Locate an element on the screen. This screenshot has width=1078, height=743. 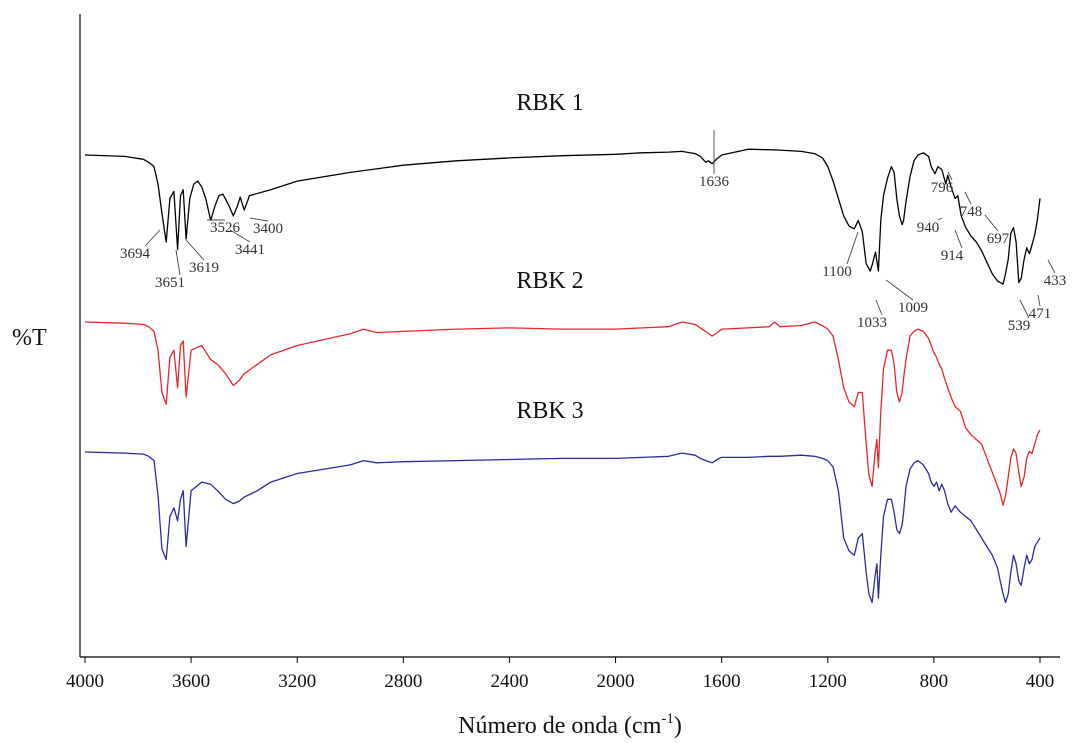
peak-label: 748 is located at coordinates (971, 212).